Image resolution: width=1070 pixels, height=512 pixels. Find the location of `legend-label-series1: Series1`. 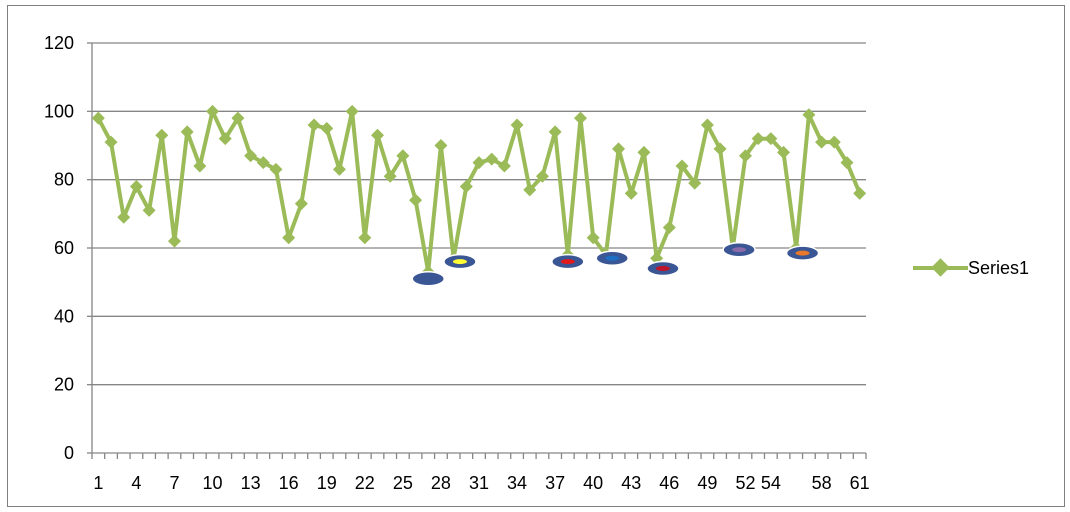

legend-label-series1: Series1 is located at coordinates (998, 268).